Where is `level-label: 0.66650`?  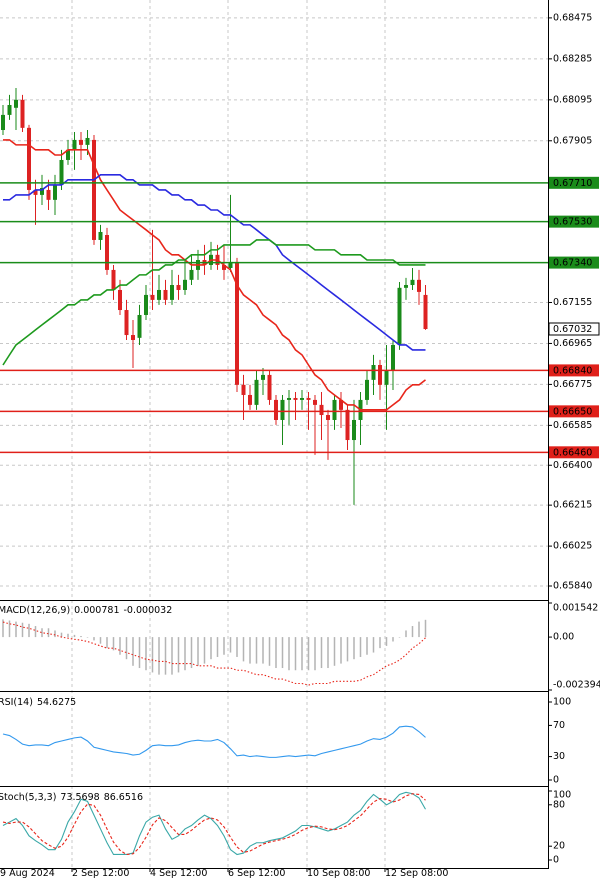 level-label: 0.66650 is located at coordinates (572, 411).